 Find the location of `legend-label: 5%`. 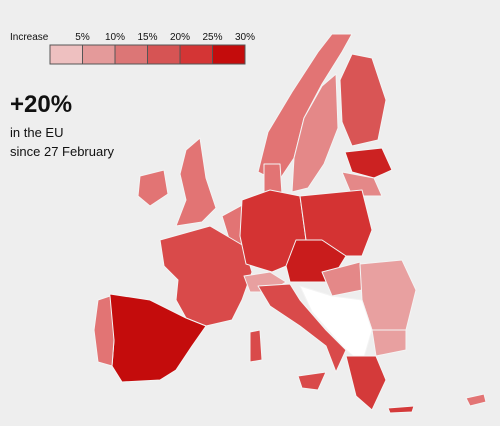

legend-label: 5% is located at coordinates (82, 37).